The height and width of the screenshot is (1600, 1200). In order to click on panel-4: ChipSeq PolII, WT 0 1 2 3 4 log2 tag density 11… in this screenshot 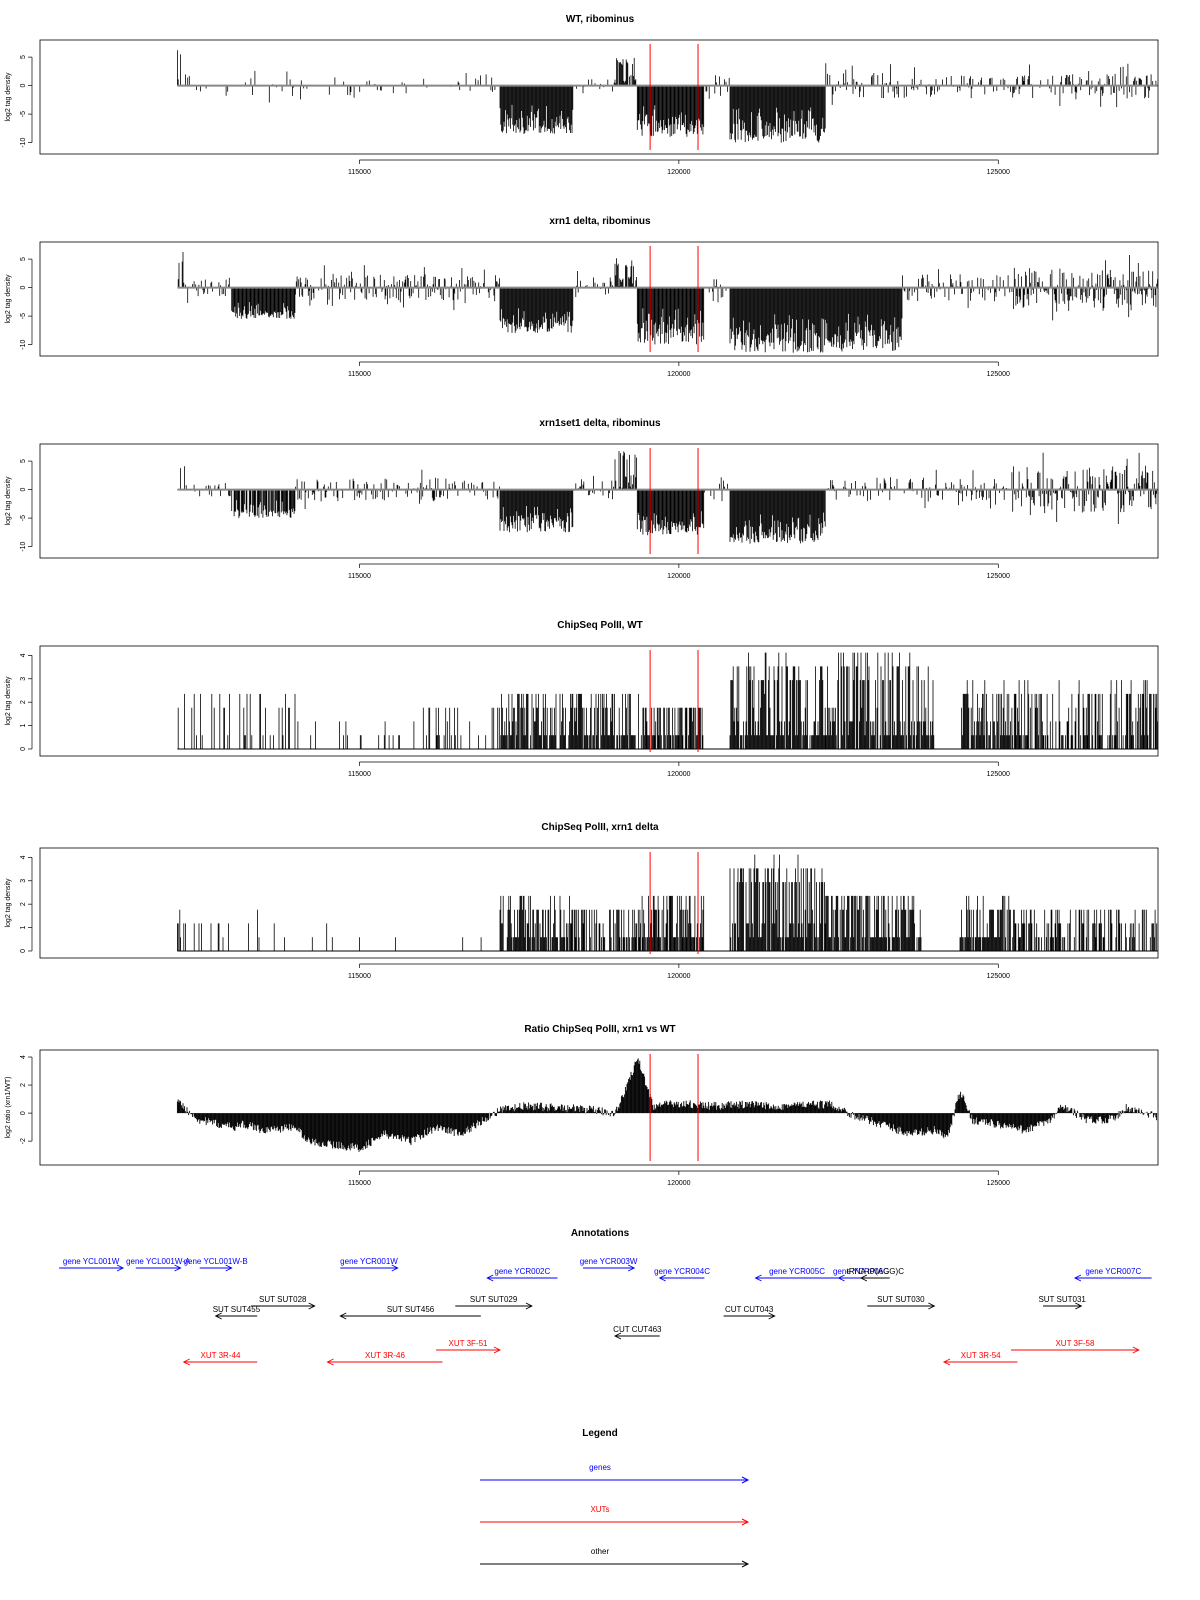, I will do `click(582, 699)`.